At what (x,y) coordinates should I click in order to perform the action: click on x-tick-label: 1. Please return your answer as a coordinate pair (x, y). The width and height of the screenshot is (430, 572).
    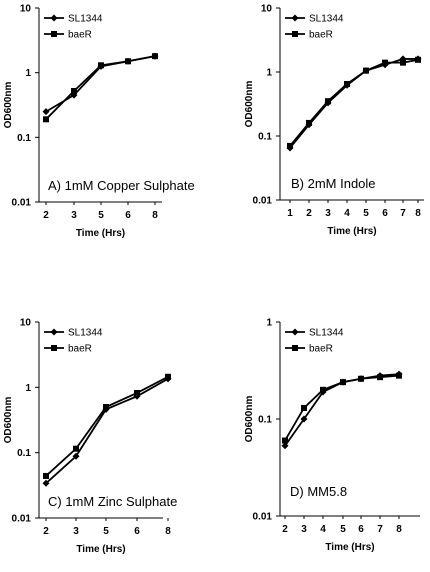
    Looking at the image, I should click on (290, 213).